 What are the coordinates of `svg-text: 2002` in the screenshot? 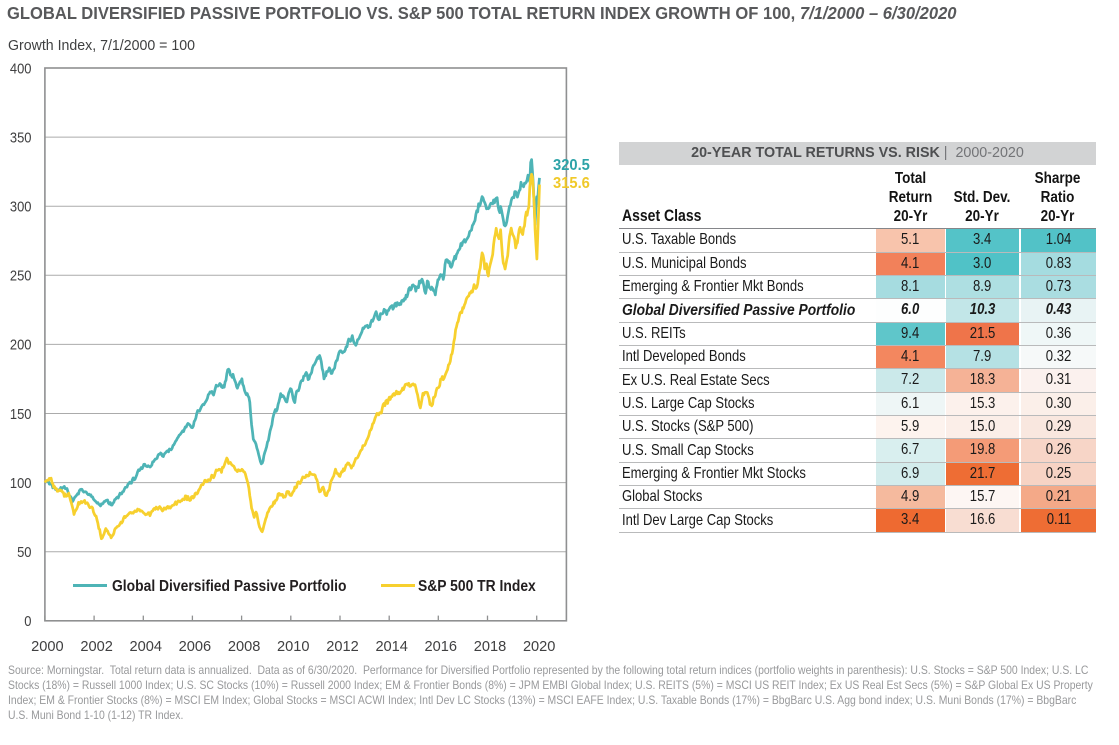 It's located at (96, 646).